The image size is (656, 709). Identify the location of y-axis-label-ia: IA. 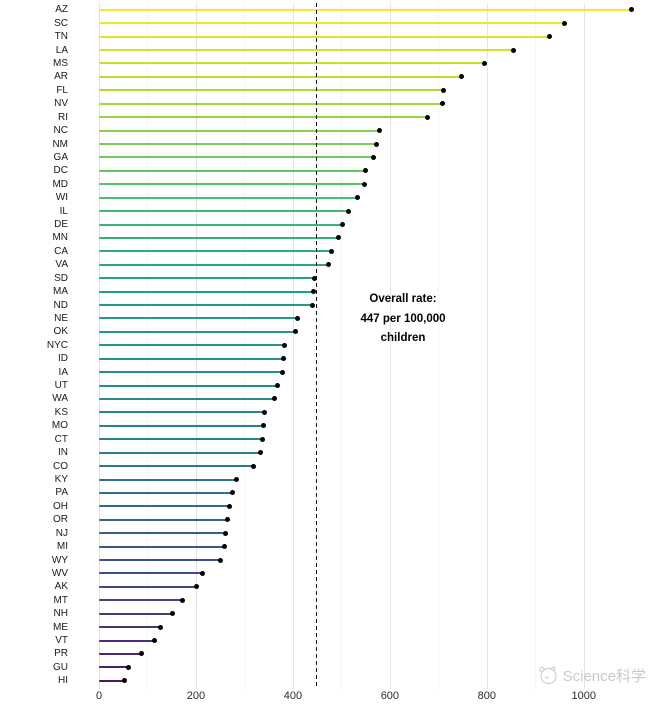
(63, 372).